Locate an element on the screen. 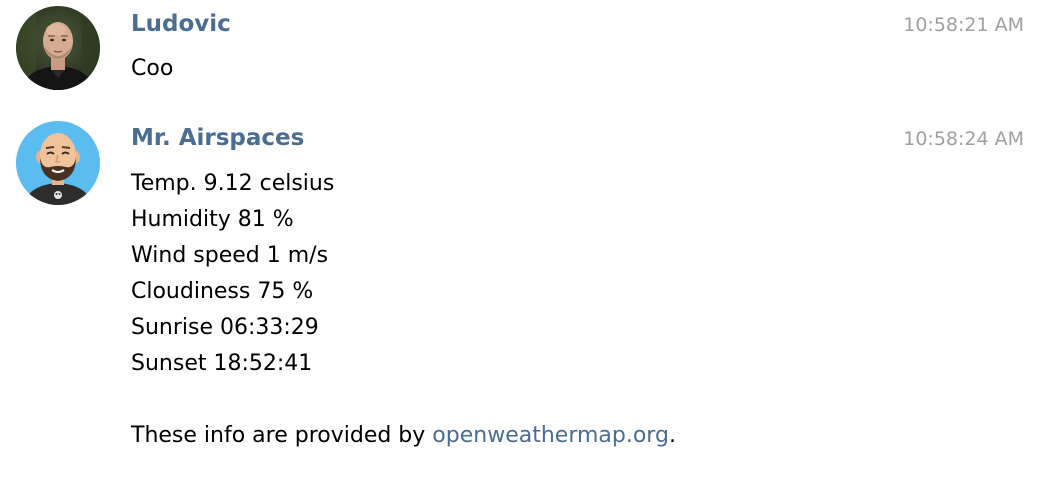  user-photo-avatar-icon is located at coordinates (58, 48).